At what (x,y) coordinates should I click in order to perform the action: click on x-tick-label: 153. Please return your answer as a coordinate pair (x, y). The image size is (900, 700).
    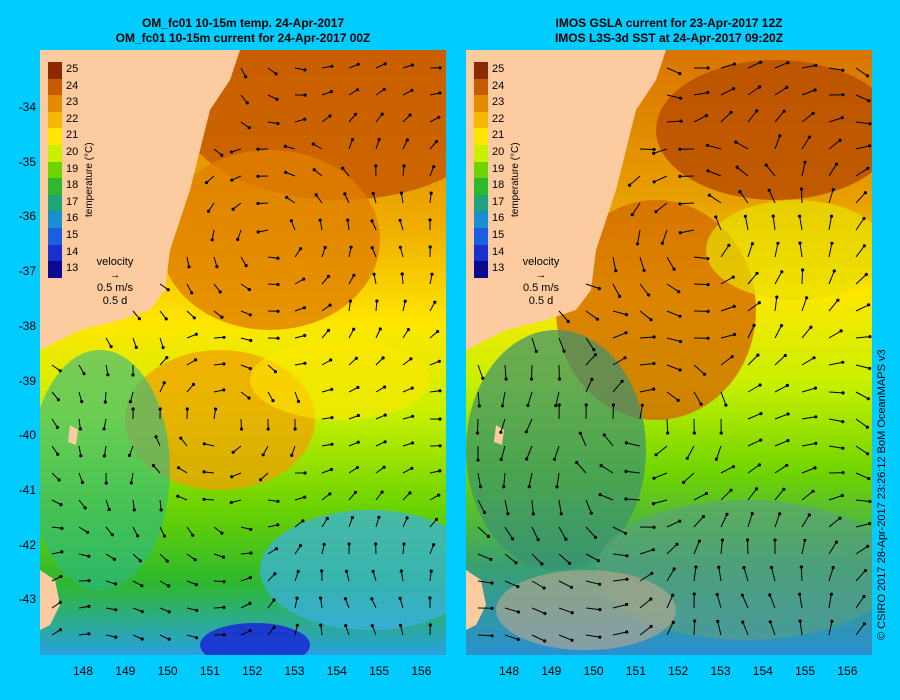
    Looking at the image, I should click on (720, 671).